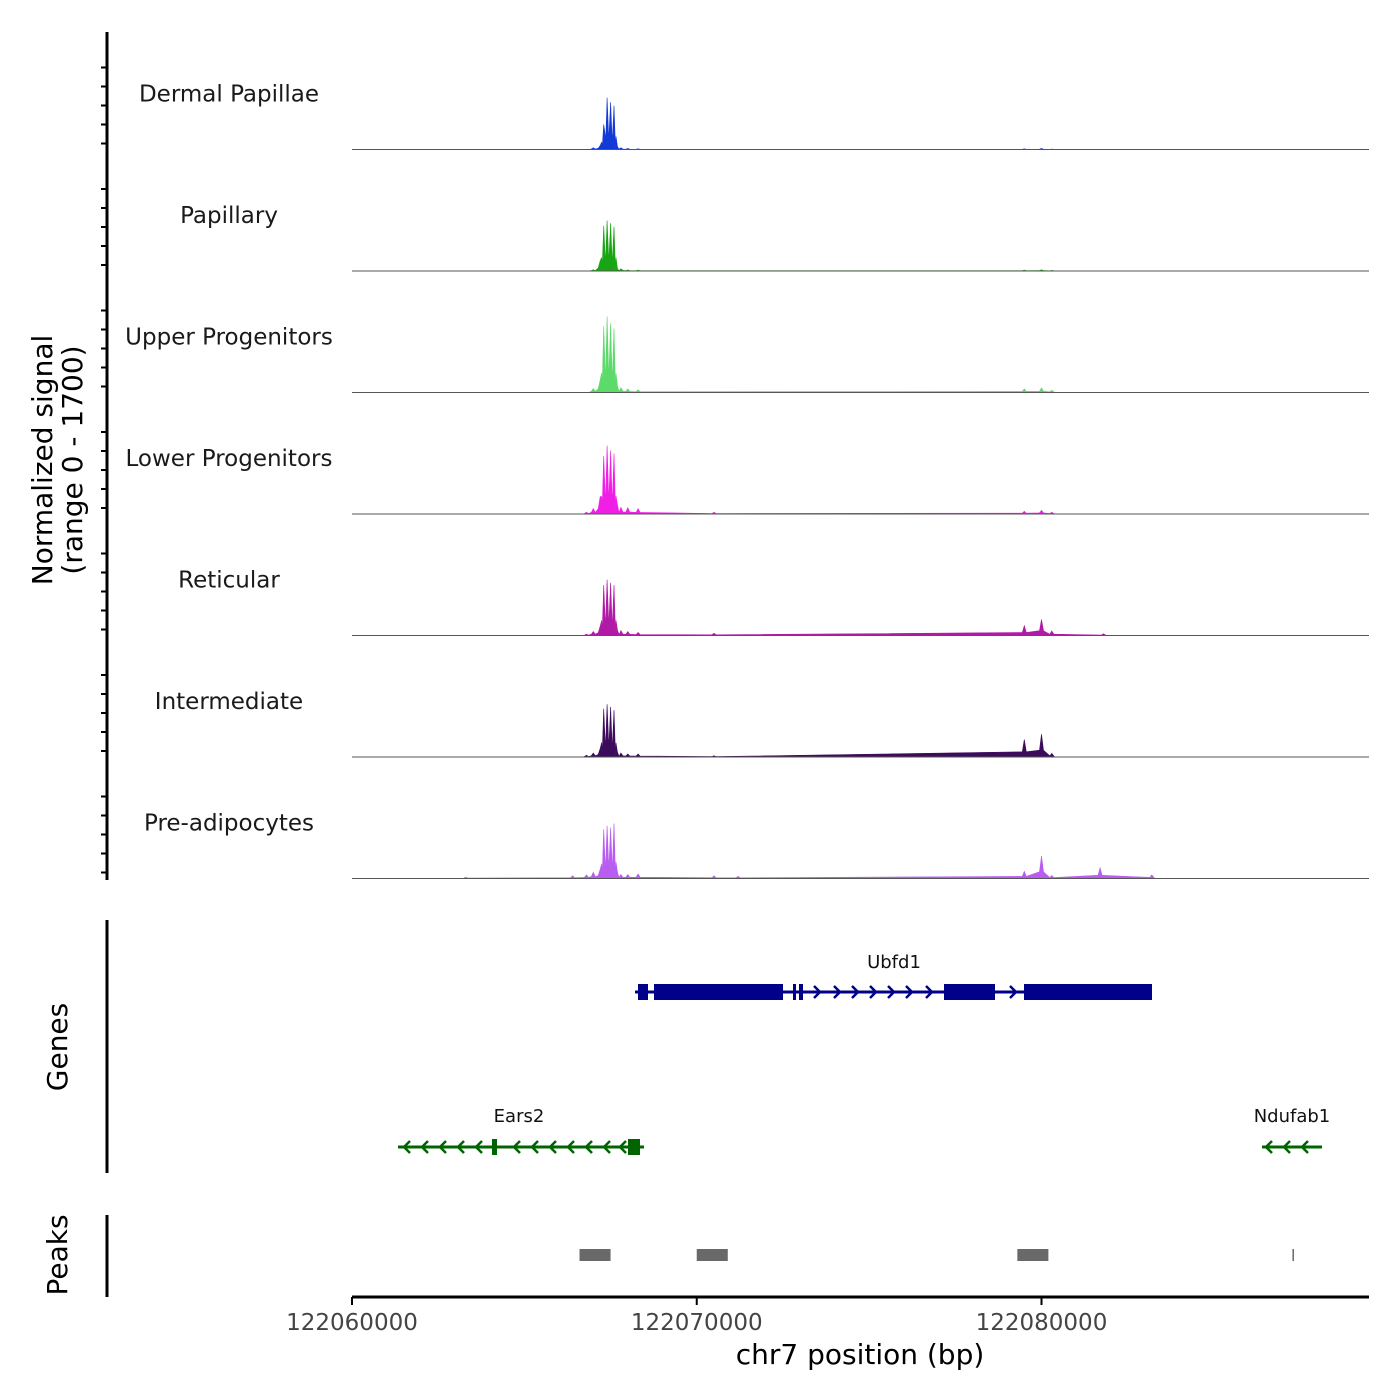 The image size is (1400, 1400). Describe the element at coordinates (229, 702) in the screenshot. I see `track-label: Intermediate` at that location.